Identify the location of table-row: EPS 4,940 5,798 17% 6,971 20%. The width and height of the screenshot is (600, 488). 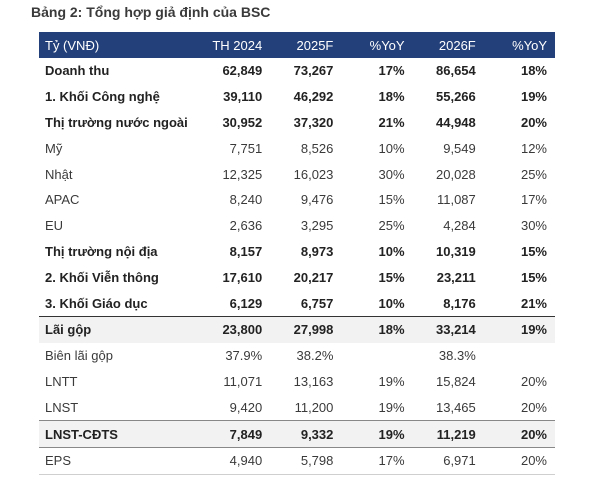
(297, 461).